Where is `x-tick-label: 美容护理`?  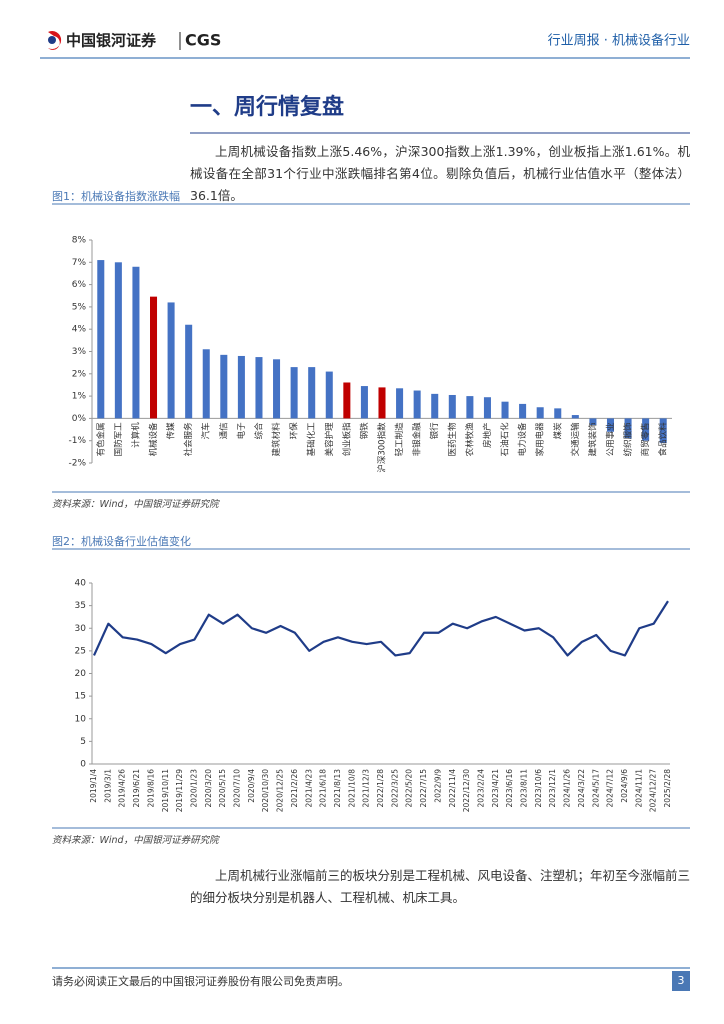 x-tick-label: 美容护理 is located at coordinates (329, 439).